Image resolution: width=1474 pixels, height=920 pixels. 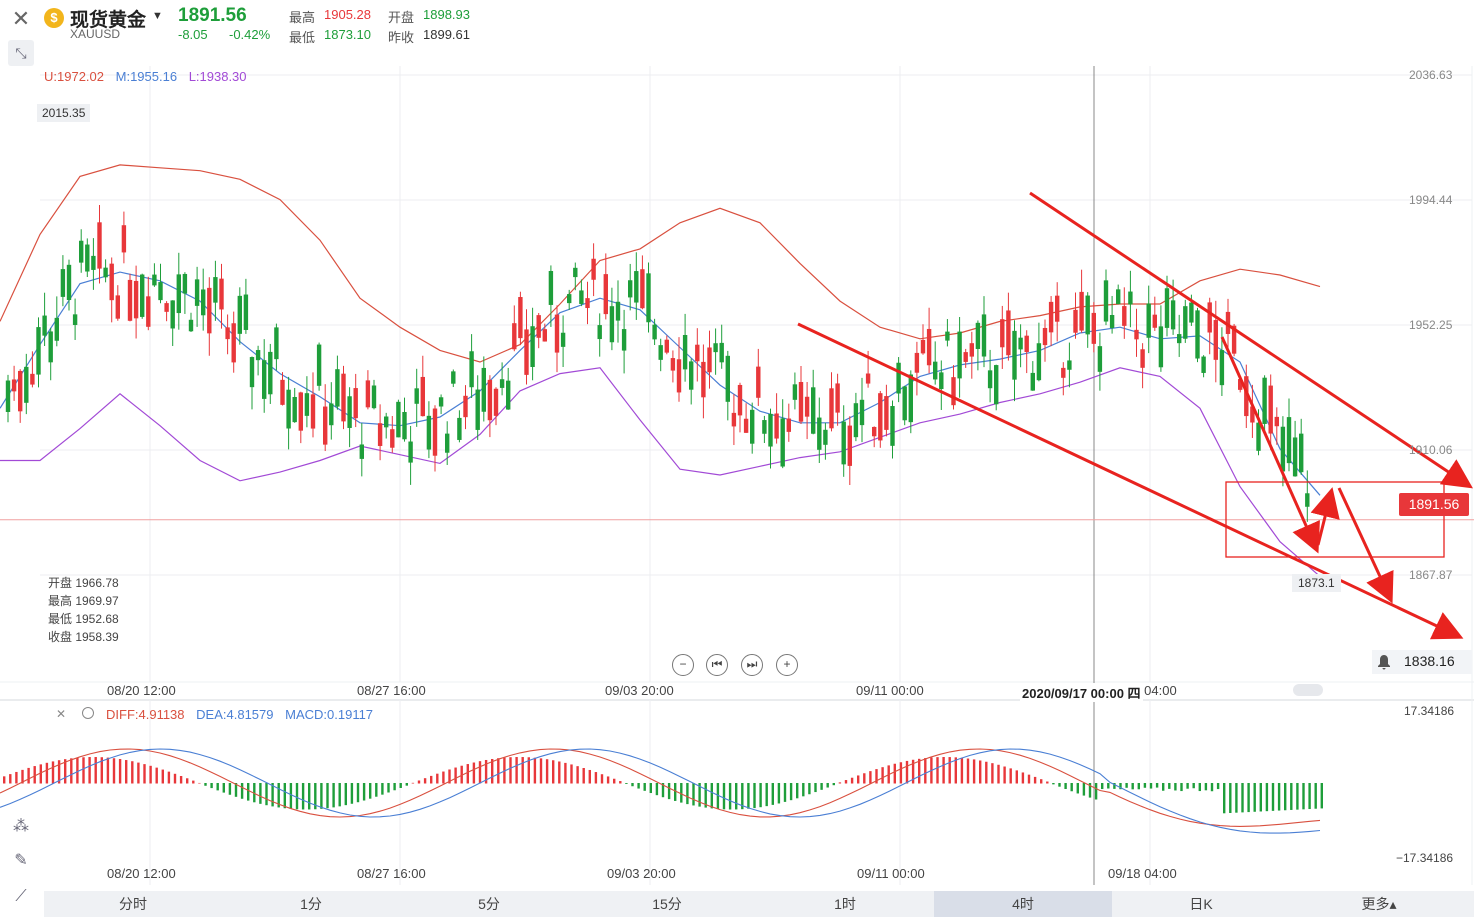 I want to click on zoom-in-icon: +, so click(x=787, y=665).